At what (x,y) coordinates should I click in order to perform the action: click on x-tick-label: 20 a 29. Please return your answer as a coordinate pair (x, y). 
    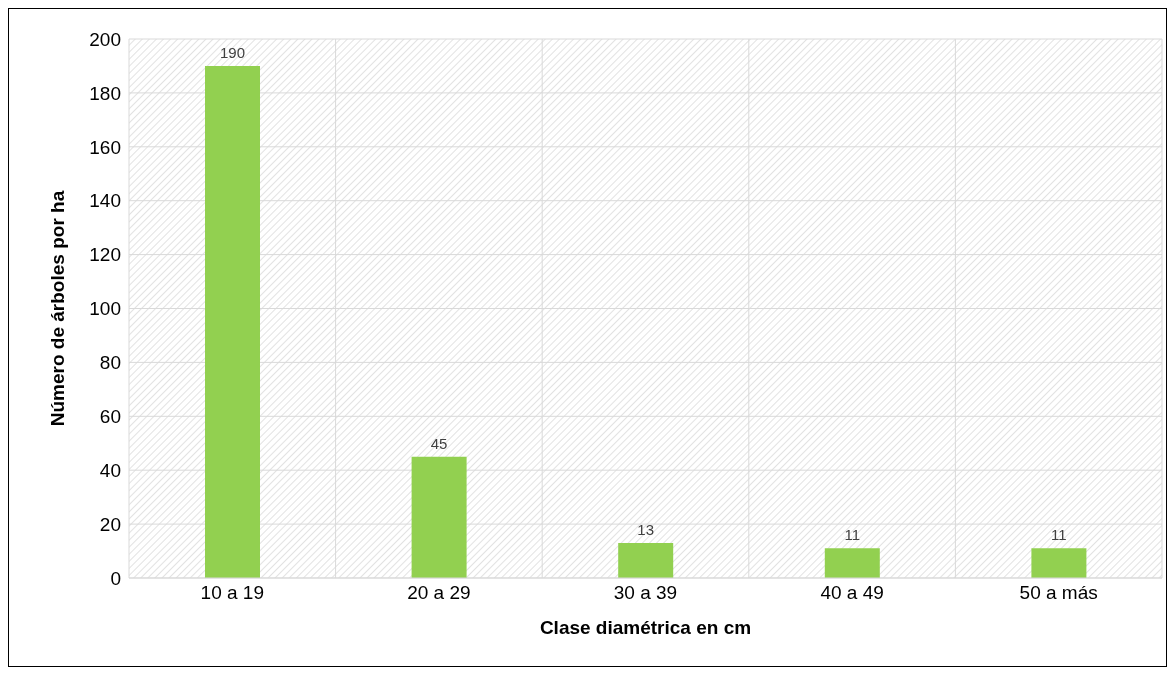
    Looking at the image, I should click on (439, 593).